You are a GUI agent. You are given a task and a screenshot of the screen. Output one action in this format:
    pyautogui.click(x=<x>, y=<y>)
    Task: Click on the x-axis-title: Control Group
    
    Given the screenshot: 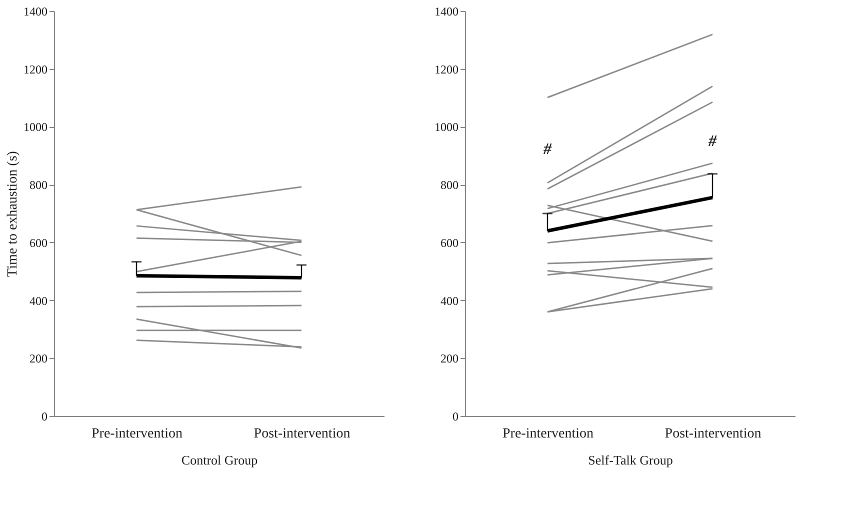 What is the action you would take?
    pyautogui.click(x=219, y=460)
    